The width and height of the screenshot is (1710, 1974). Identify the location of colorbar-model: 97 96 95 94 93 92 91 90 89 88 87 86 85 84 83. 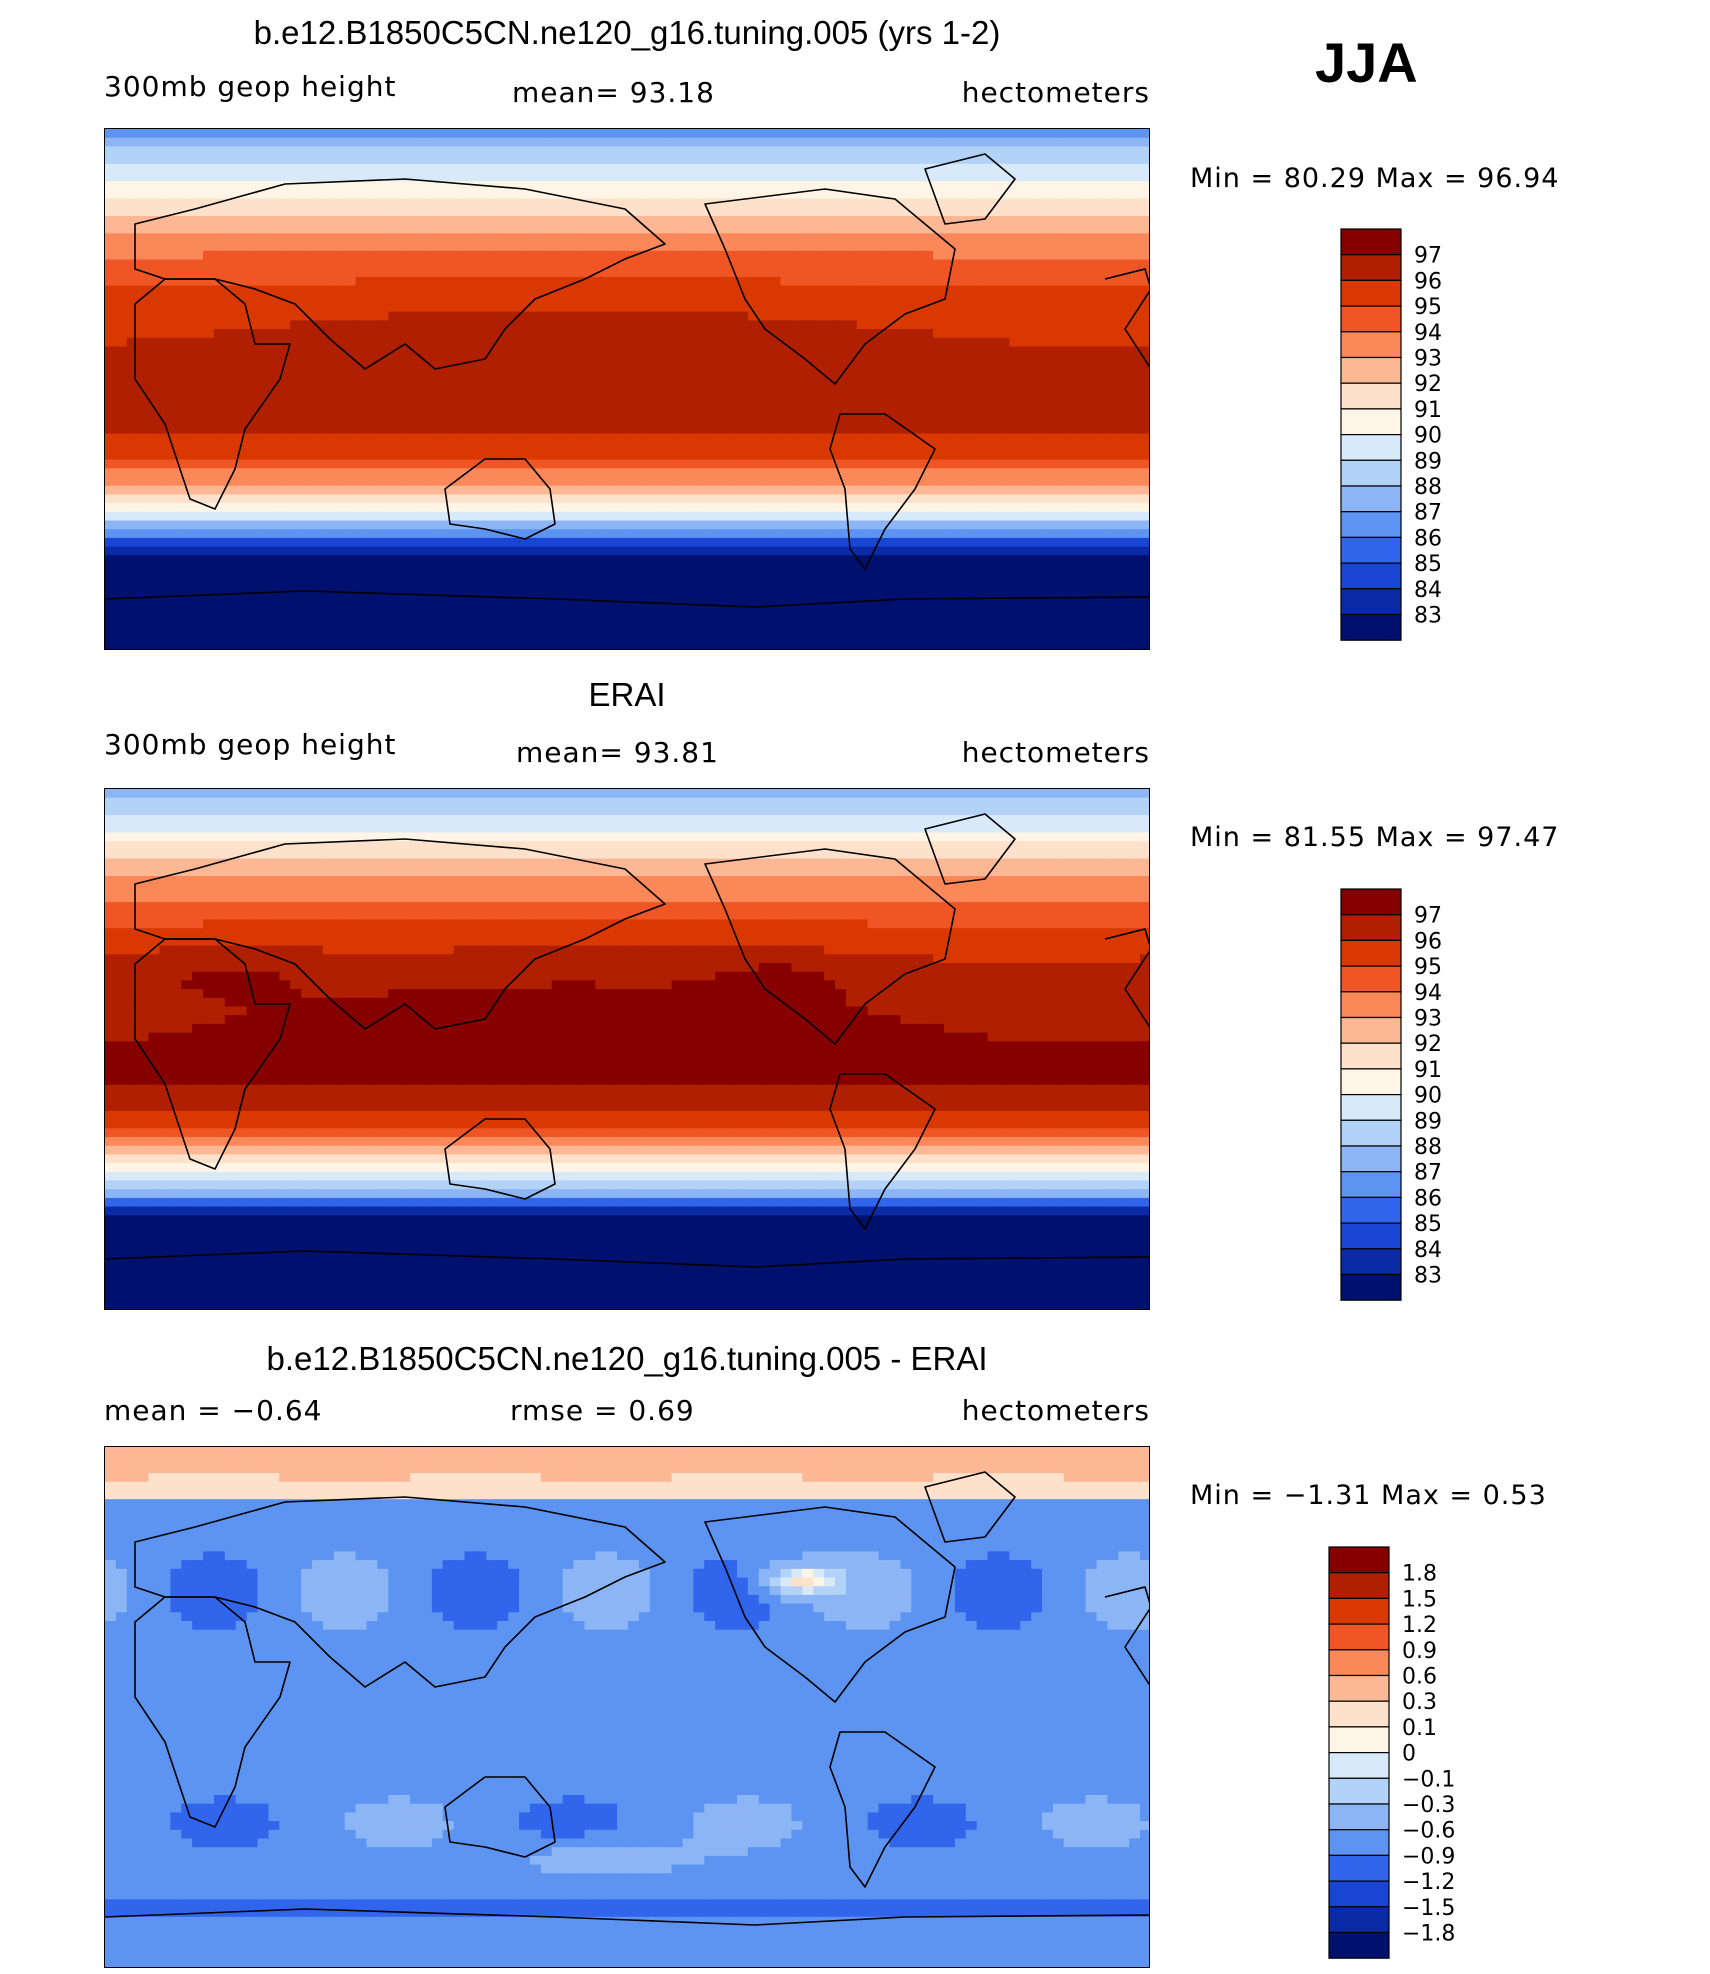
(1420, 438).